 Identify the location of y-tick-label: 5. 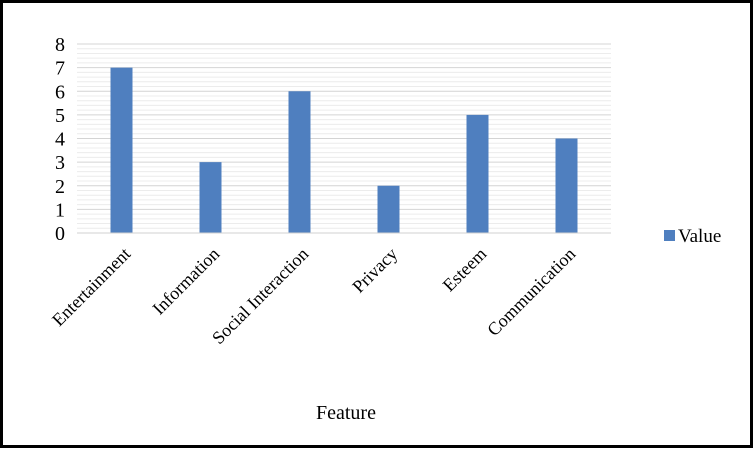
(60, 116).